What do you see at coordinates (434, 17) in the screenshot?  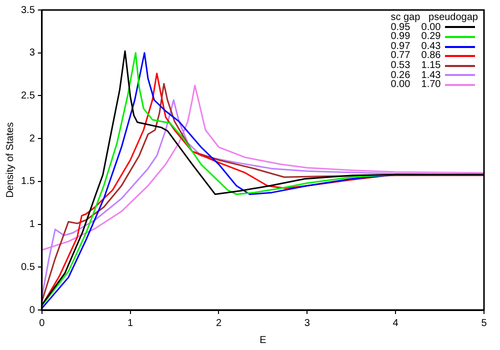 I see `legend-title: sc gap pseudogap` at bounding box center [434, 17].